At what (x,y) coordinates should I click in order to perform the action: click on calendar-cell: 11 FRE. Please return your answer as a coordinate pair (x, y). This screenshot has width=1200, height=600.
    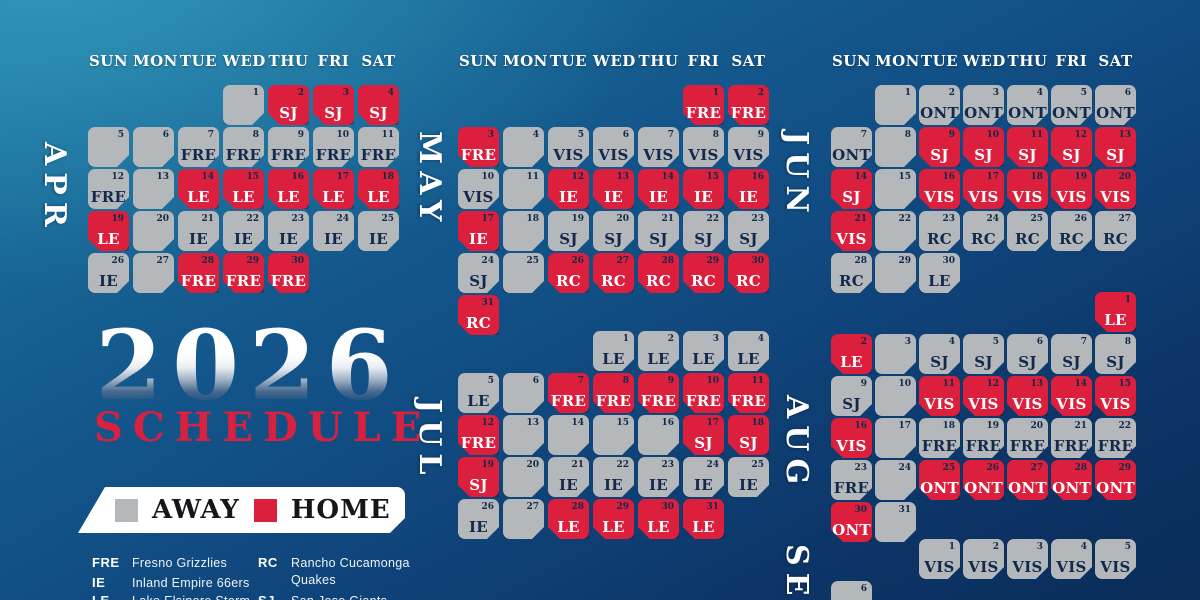
    Looking at the image, I should click on (378, 147).